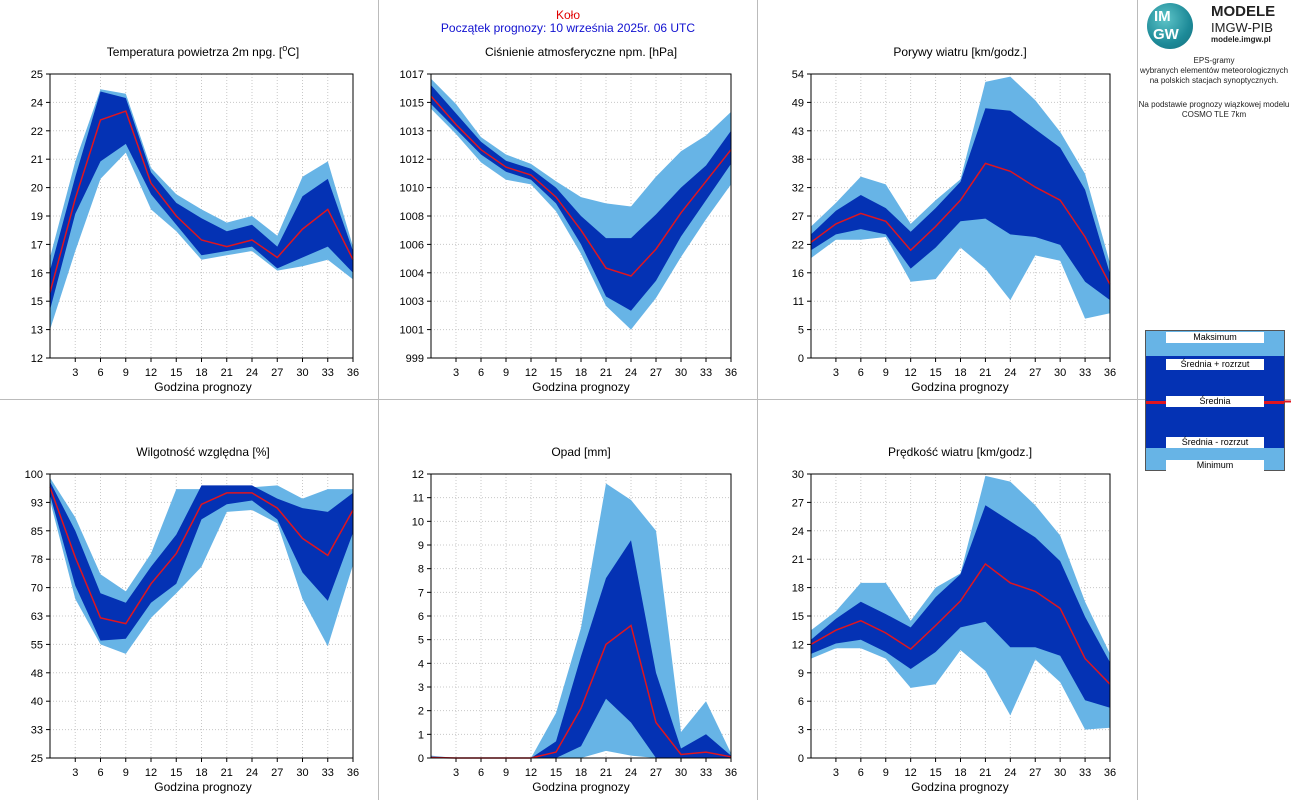 Image resolution: width=1291 pixels, height=800 pixels. Describe the element at coordinates (798, 475) in the screenshot. I see `y-tick-label: 30` at that location.